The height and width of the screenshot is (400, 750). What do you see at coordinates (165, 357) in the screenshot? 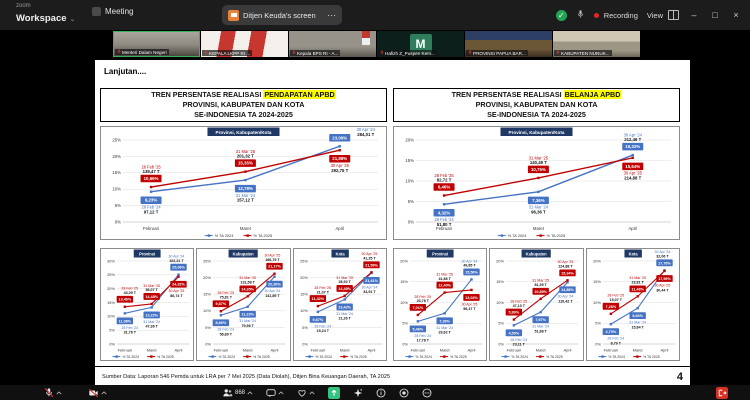
I see `svg-text: % TA 2025` at bounding box center [165, 357].